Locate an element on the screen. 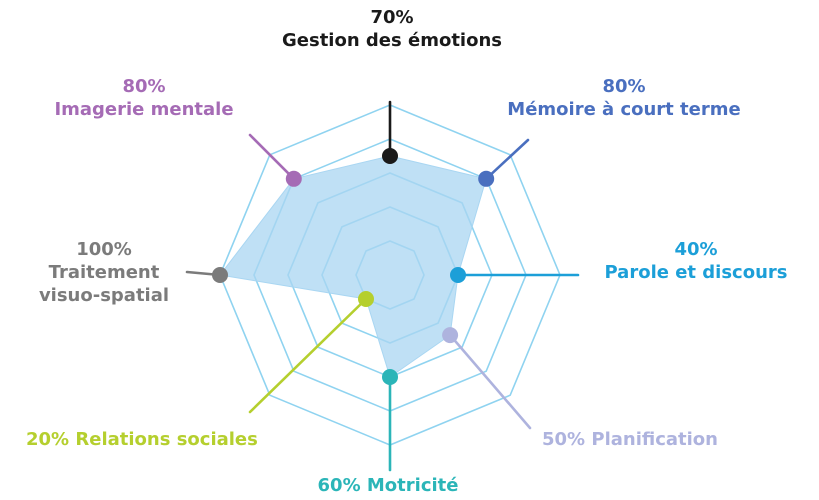 This screenshot has height=500, width=819. axis-label-planification: 50% Planification is located at coordinates (652, 439).